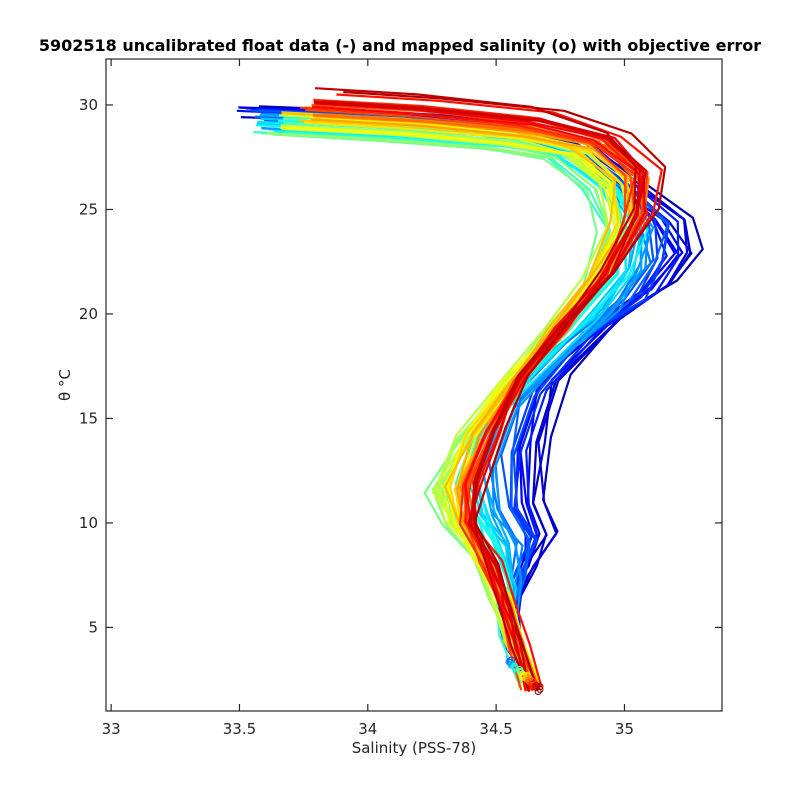 The width and height of the screenshot is (800, 800). I want to click on x-tick-label: 35, so click(624, 729).